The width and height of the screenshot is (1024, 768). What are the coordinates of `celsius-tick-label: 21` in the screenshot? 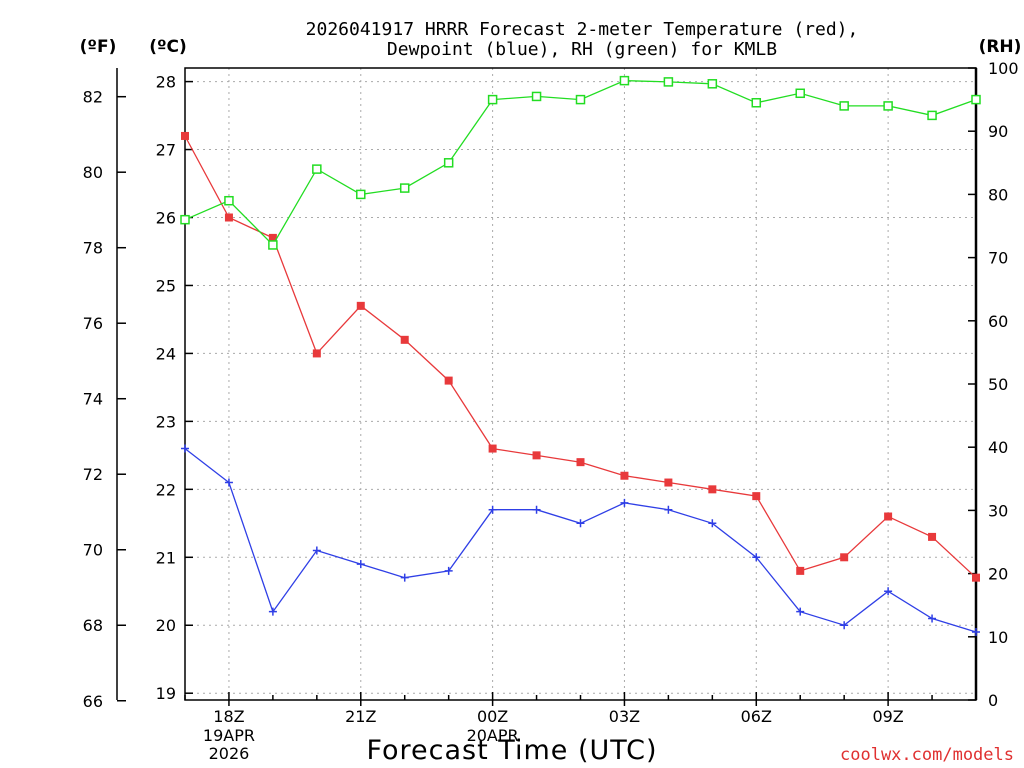 It's located at (166, 557).